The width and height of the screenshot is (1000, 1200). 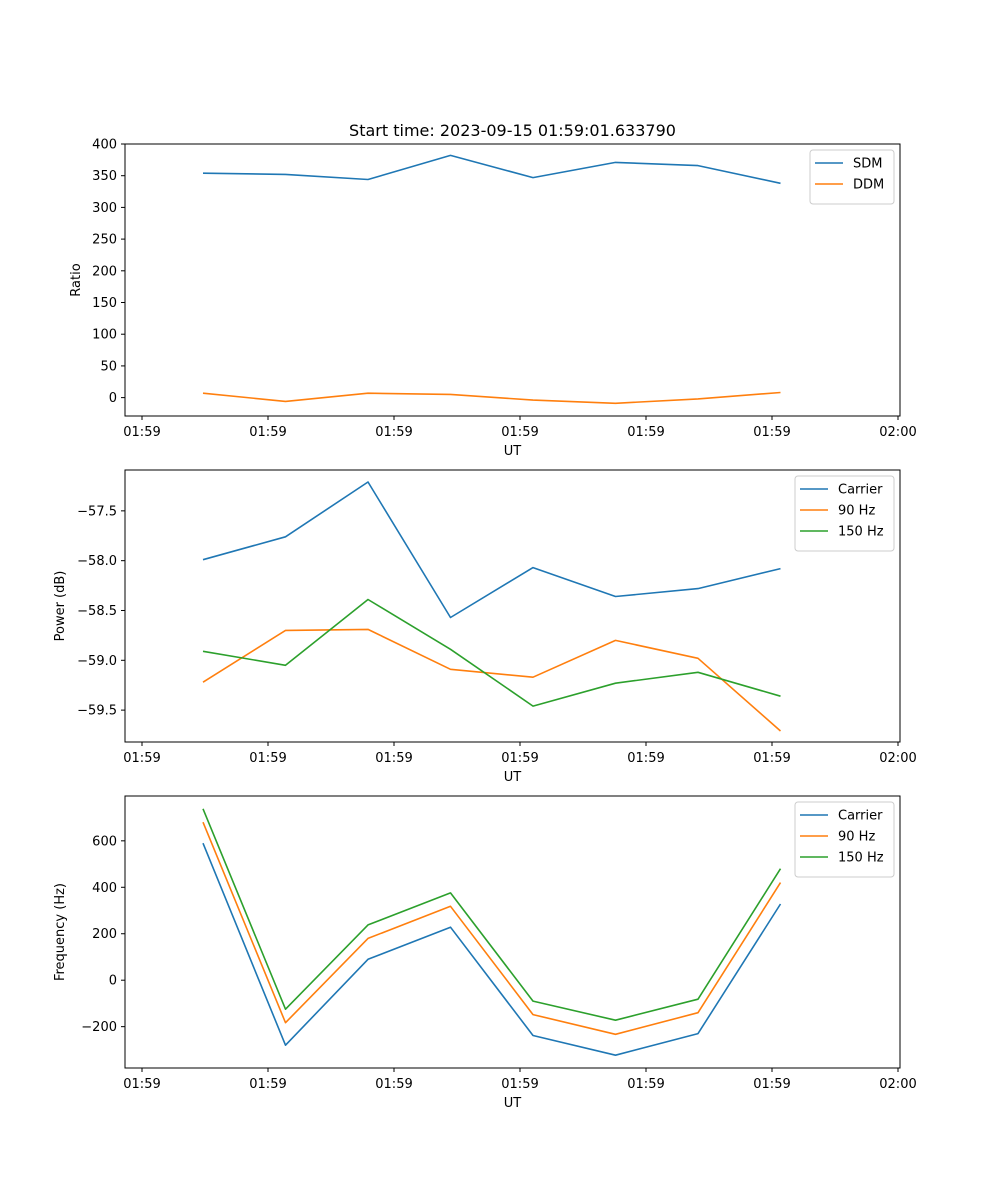 What do you see at coordinates (104, 208) in the screenshot?
I see `y-tick-label: 300` at bounding box center [104, 208].